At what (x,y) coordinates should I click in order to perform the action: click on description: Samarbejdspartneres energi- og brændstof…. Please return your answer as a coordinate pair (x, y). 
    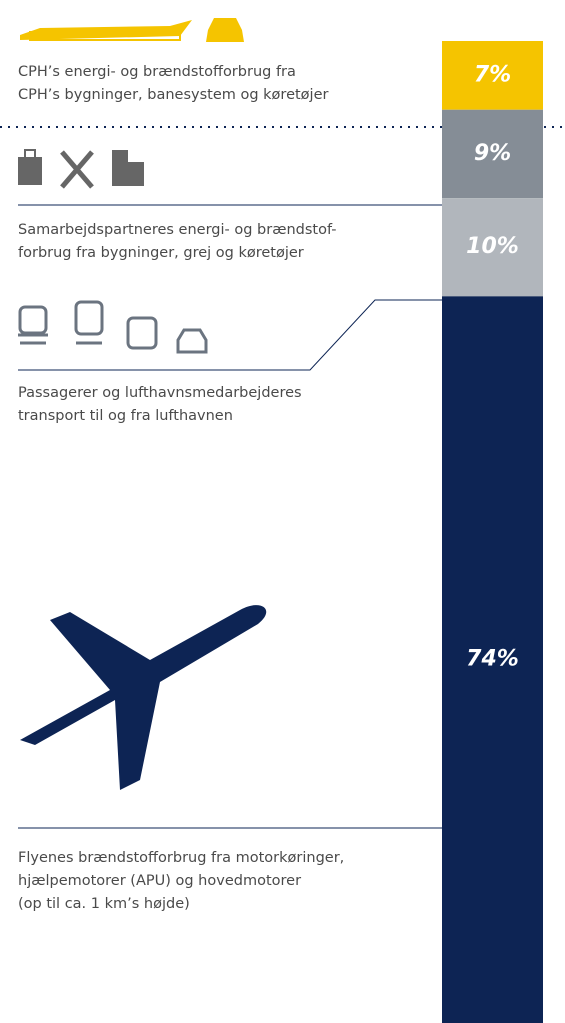
    Looking at the image, I should click on (177, 230).